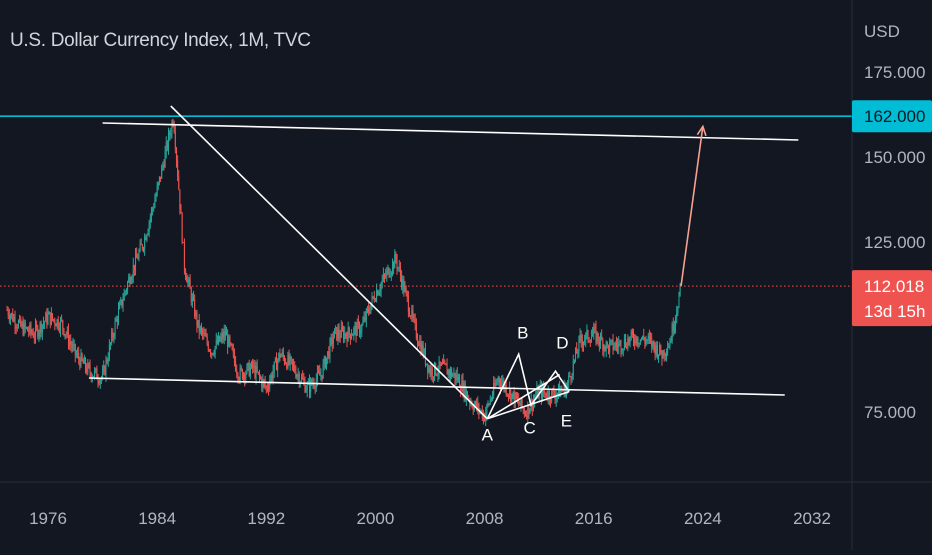 The image size is (932, 555). Describe the element at coordinates (157, 518) in the screenshot. I see `x-tick-label: 1984` at that location.